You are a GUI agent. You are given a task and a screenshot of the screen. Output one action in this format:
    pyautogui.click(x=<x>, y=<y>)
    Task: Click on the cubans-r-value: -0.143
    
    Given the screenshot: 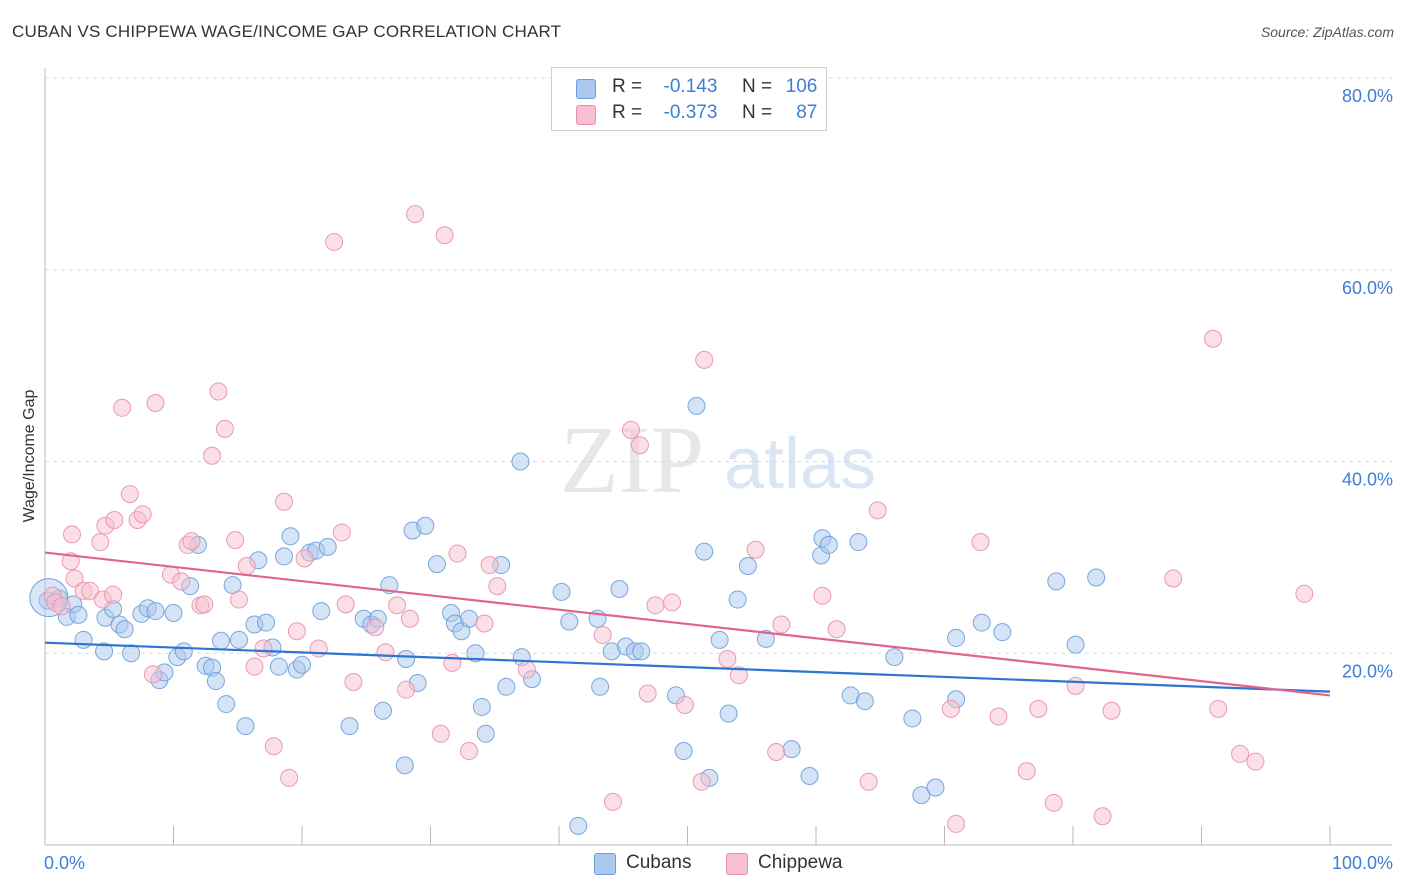 What is the action you would take?
    pyautogui.click(x=690, y=86)
    